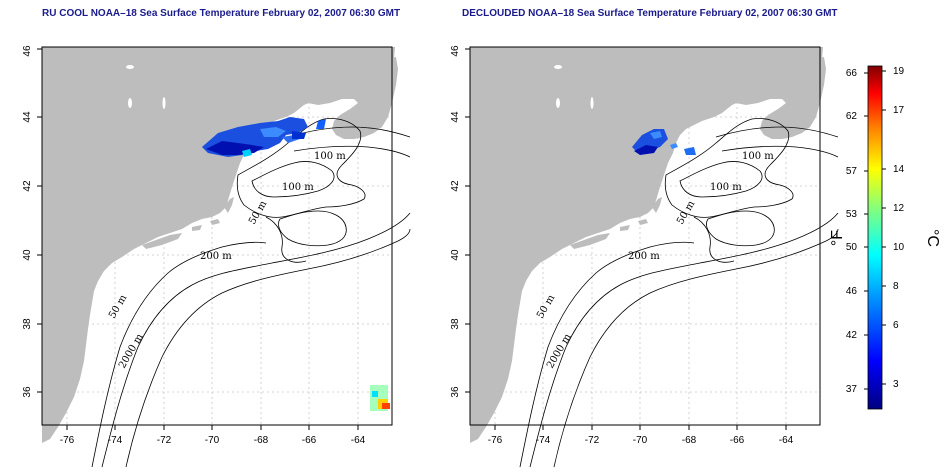 The image size is (950, 475). What do you see at coordinates (899, 208) in the screenshot?
I see `colorbar-c-tick: 12` at bounding box center [899, 208].